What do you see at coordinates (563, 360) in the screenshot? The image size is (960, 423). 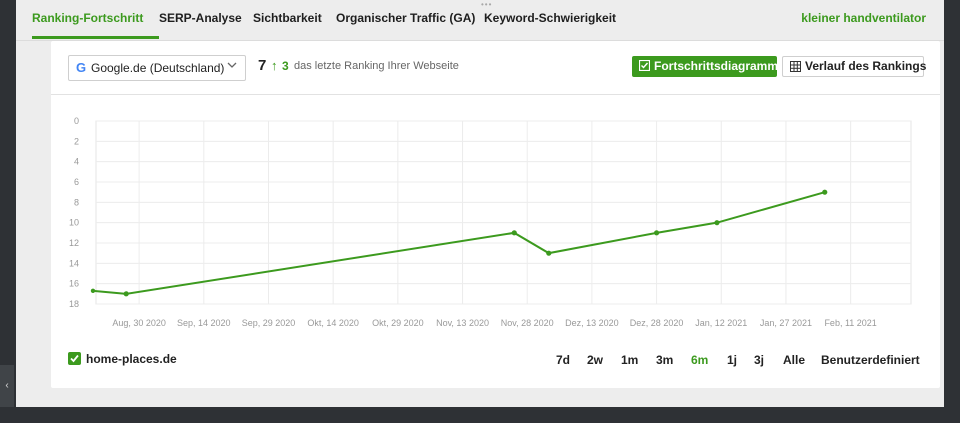 I see `range-7d: 7d` at bounding box center [563, 360].